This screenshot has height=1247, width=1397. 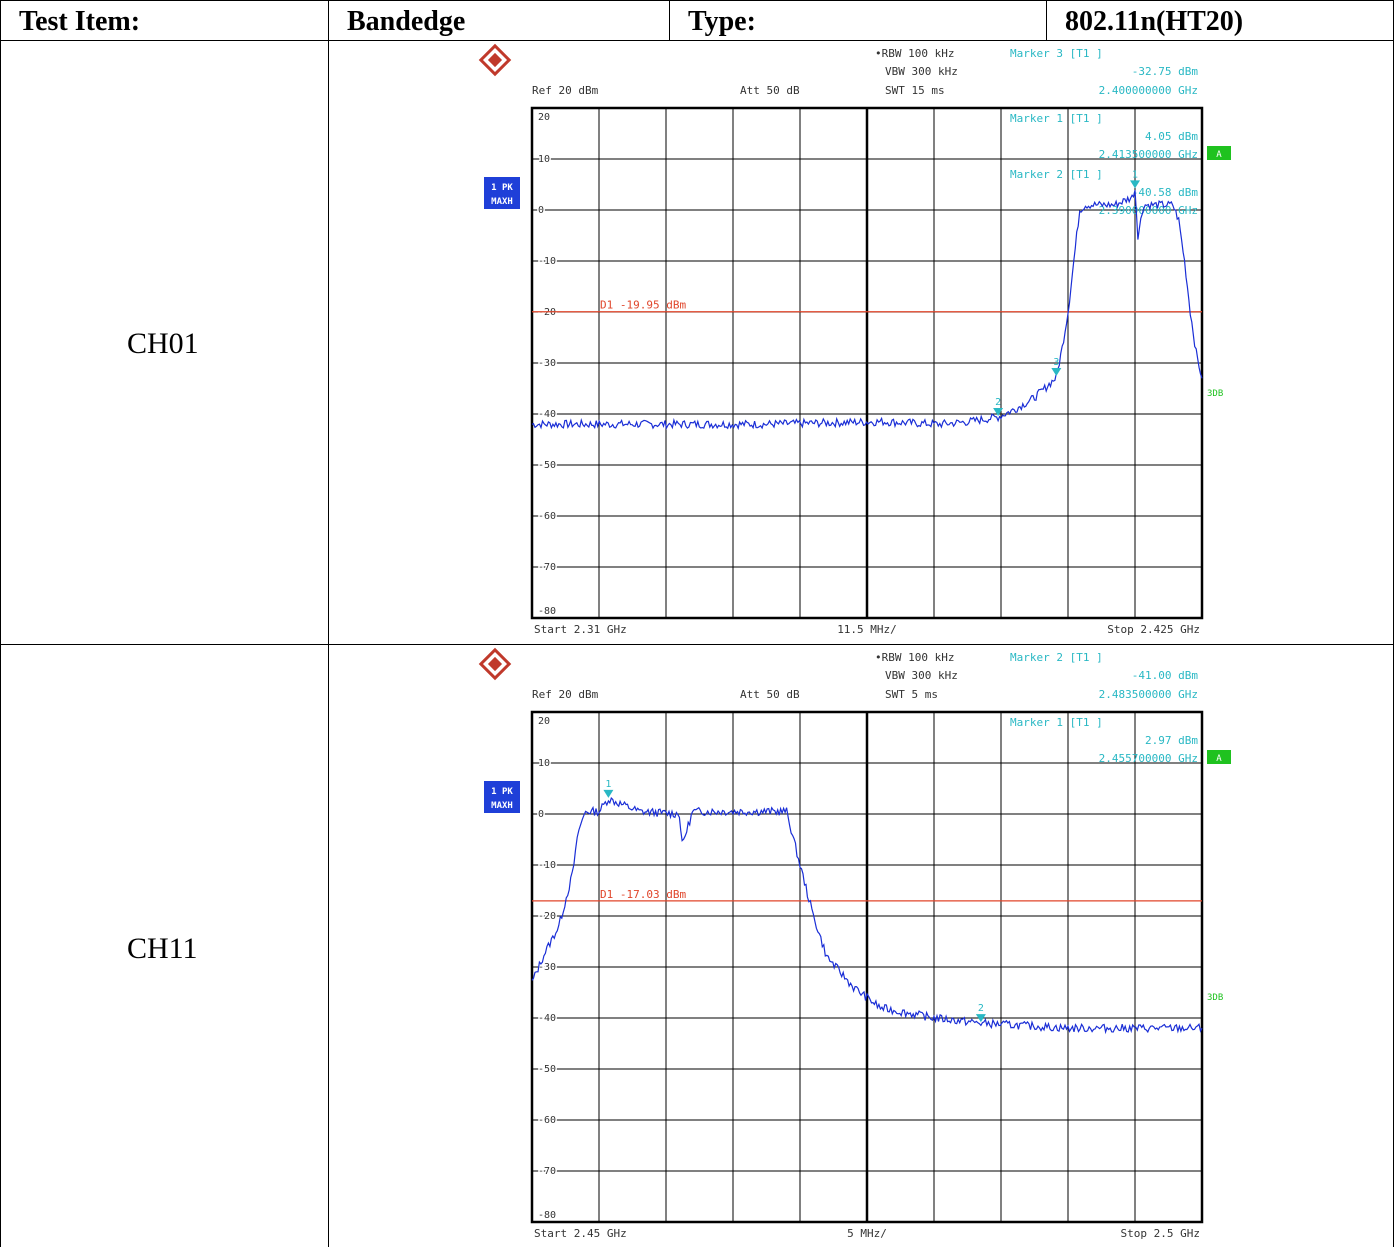 What do you see at coordinates (547, 567) in the screenshot?
I see `ch01-ytick-label: -70` at bounding box center [547, 567].